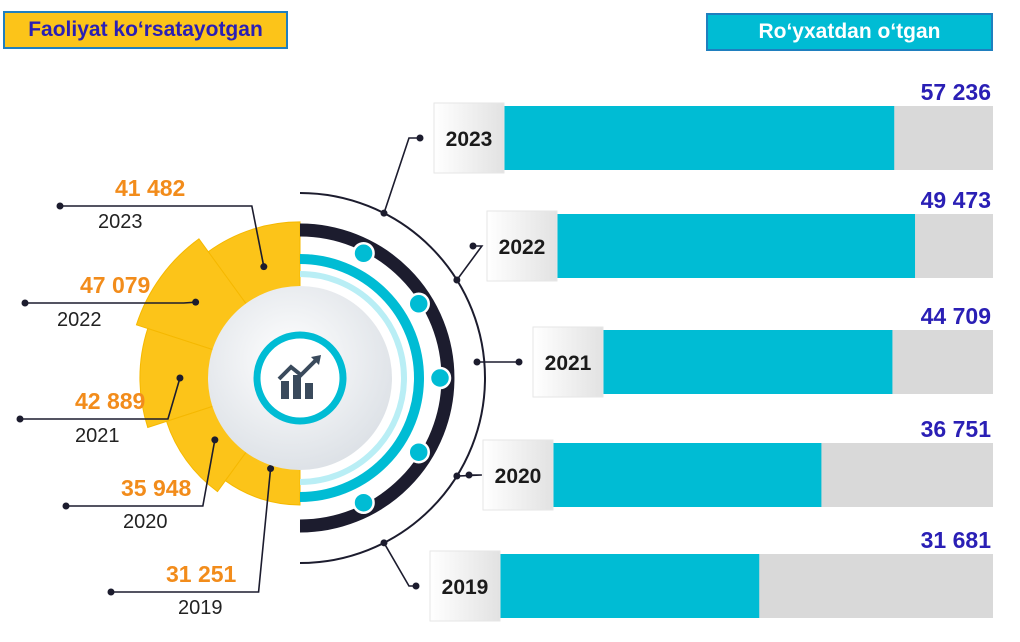 This screenshot has height=642, width=1020. Describe the element at coordinates (200, 608) in the screenshot. I see `pie-year-label-2019: 2019` at that location.